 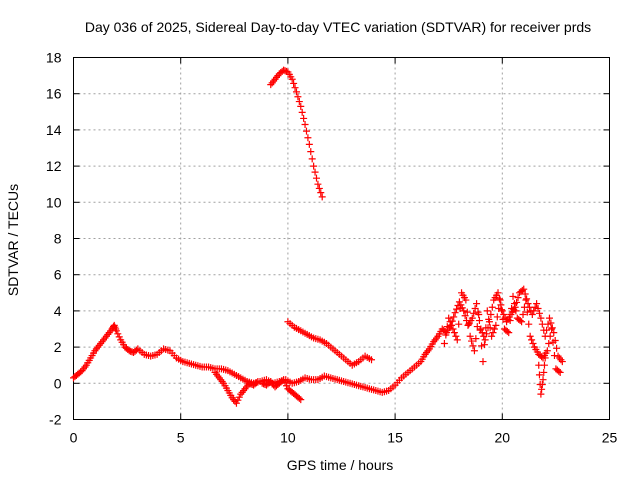 What do you see at coordinates (58, 311) in the screenshot?
I see `y-tick-label: 4` at bounding box center [58, 311].